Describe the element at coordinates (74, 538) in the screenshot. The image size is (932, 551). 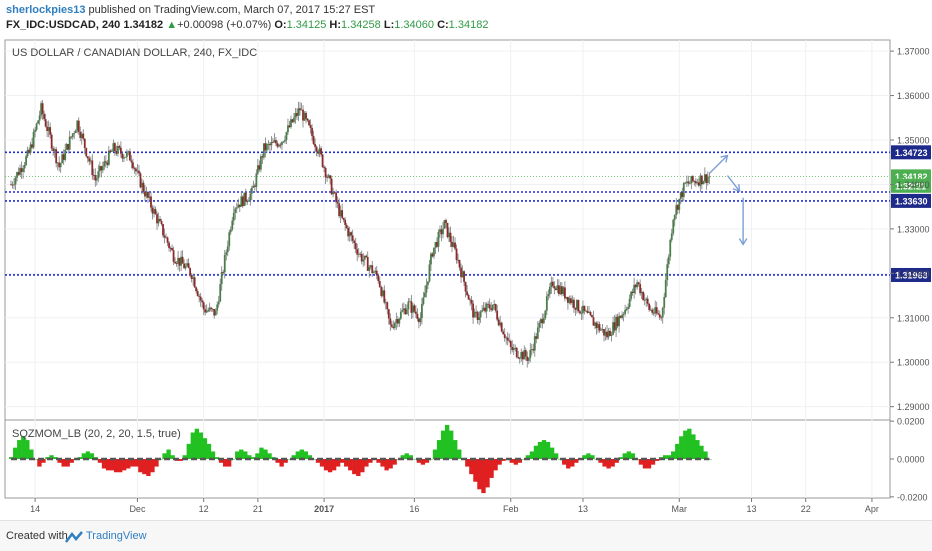
I see `tradingview-logo-icon` at that location.